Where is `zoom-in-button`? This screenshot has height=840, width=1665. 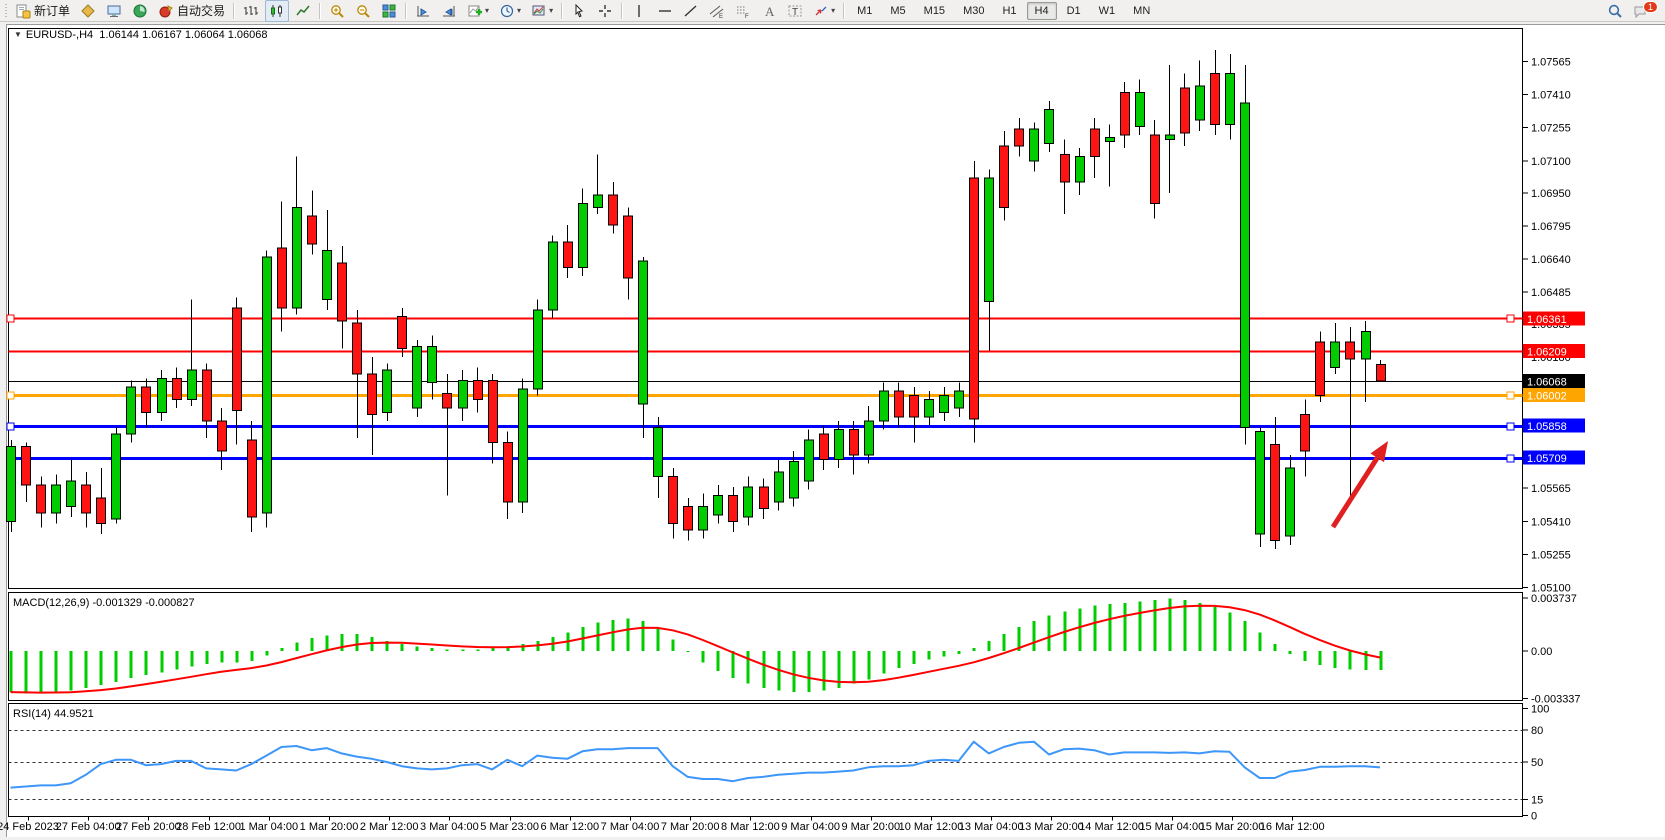 zoom-in-button is located at coordinates (337, 11).